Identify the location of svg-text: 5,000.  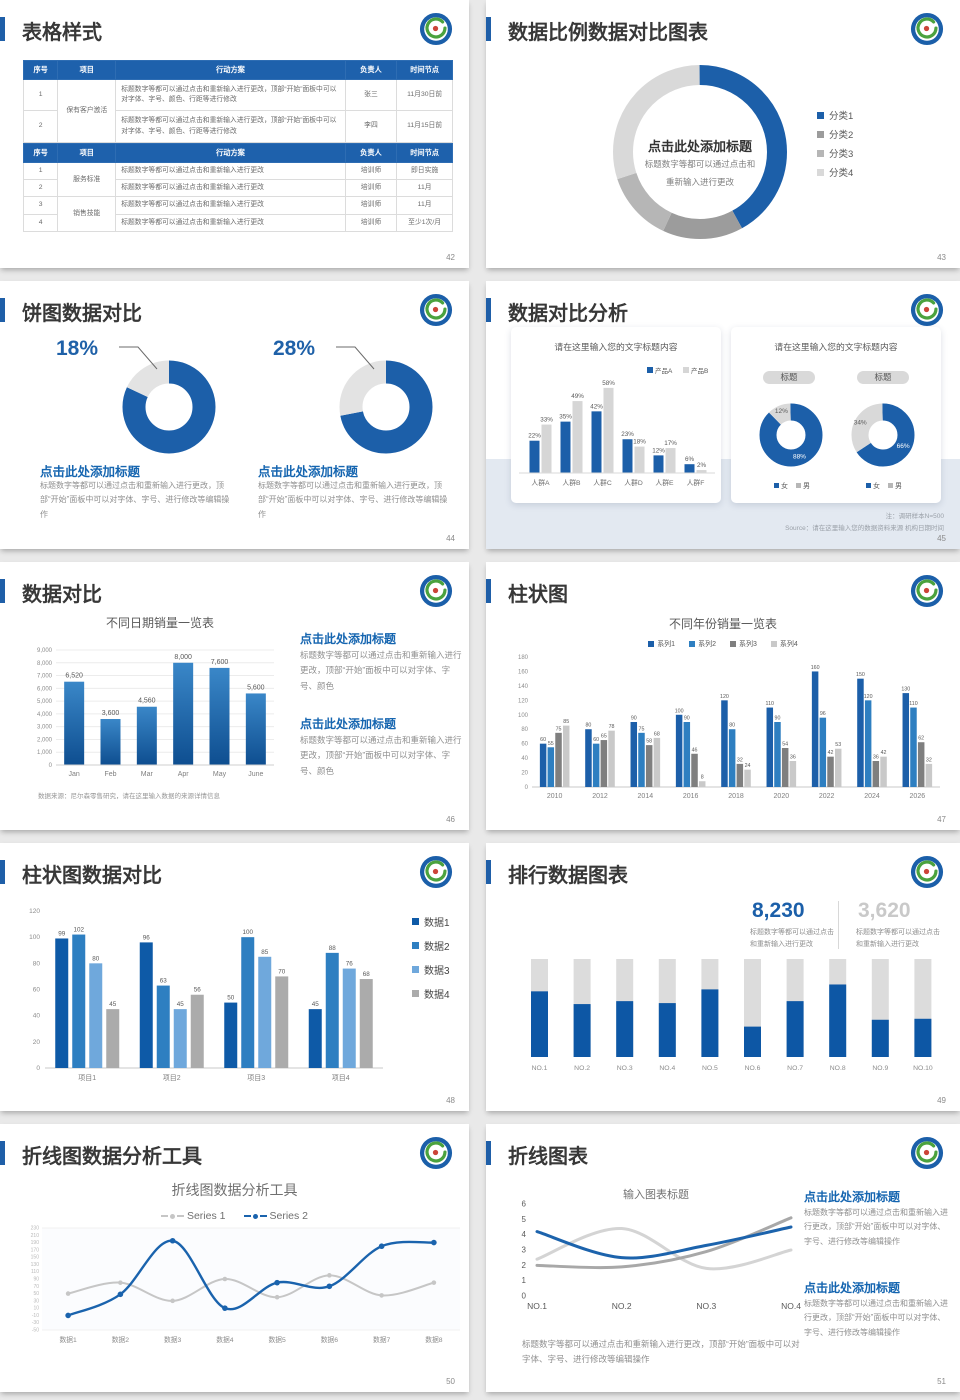
(45, 702).